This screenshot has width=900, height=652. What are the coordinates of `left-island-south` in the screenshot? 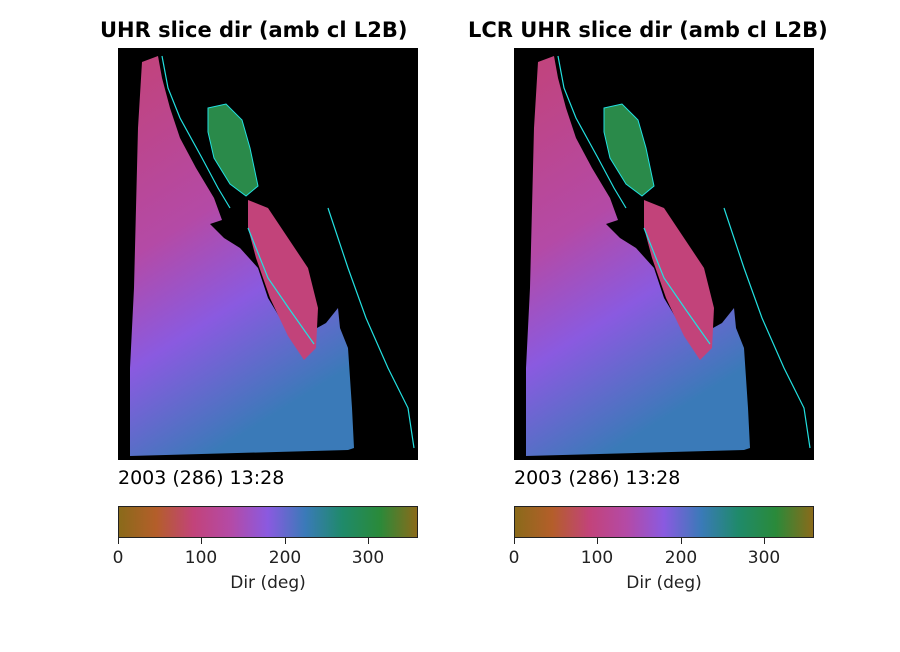 It's located at (283, 280).